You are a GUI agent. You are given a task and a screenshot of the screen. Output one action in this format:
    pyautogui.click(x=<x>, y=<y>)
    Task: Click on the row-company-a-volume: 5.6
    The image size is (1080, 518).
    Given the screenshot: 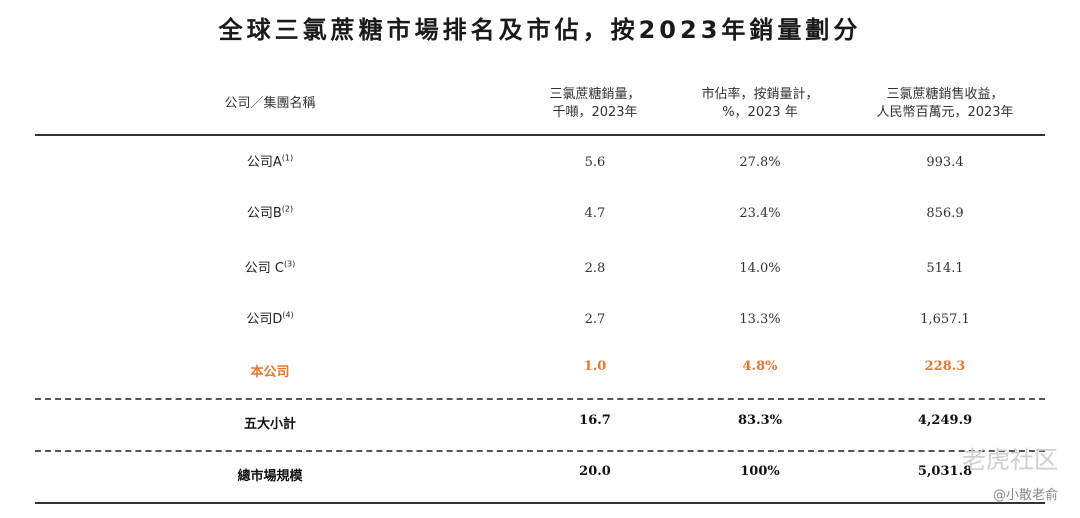 What is the action you would take?
    pyautogui.click(x=595, y=162)
    